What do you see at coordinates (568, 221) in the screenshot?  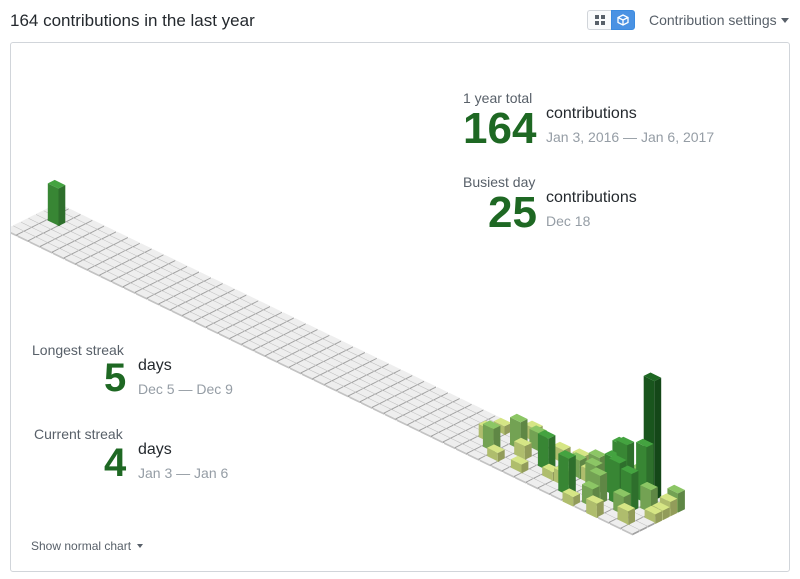 I see `busiest-day-range: Dec 18` at bounding box center [568, 221].